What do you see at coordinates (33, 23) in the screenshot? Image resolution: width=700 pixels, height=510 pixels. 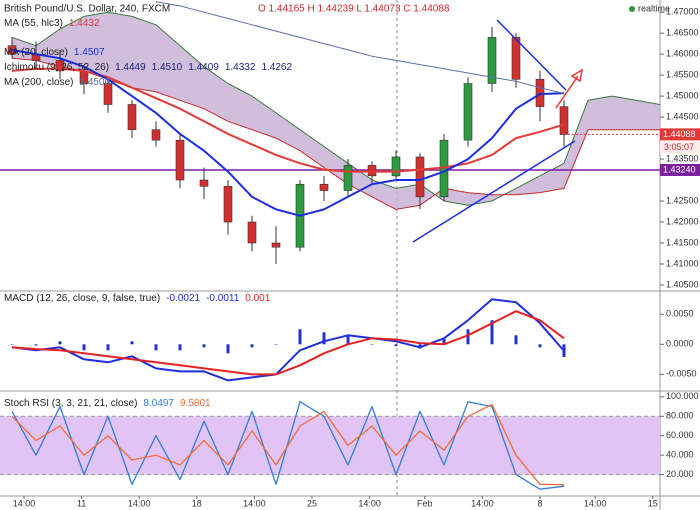 I see `legend-item: MA (55, hlc3)` at bounding box center [33, 23].